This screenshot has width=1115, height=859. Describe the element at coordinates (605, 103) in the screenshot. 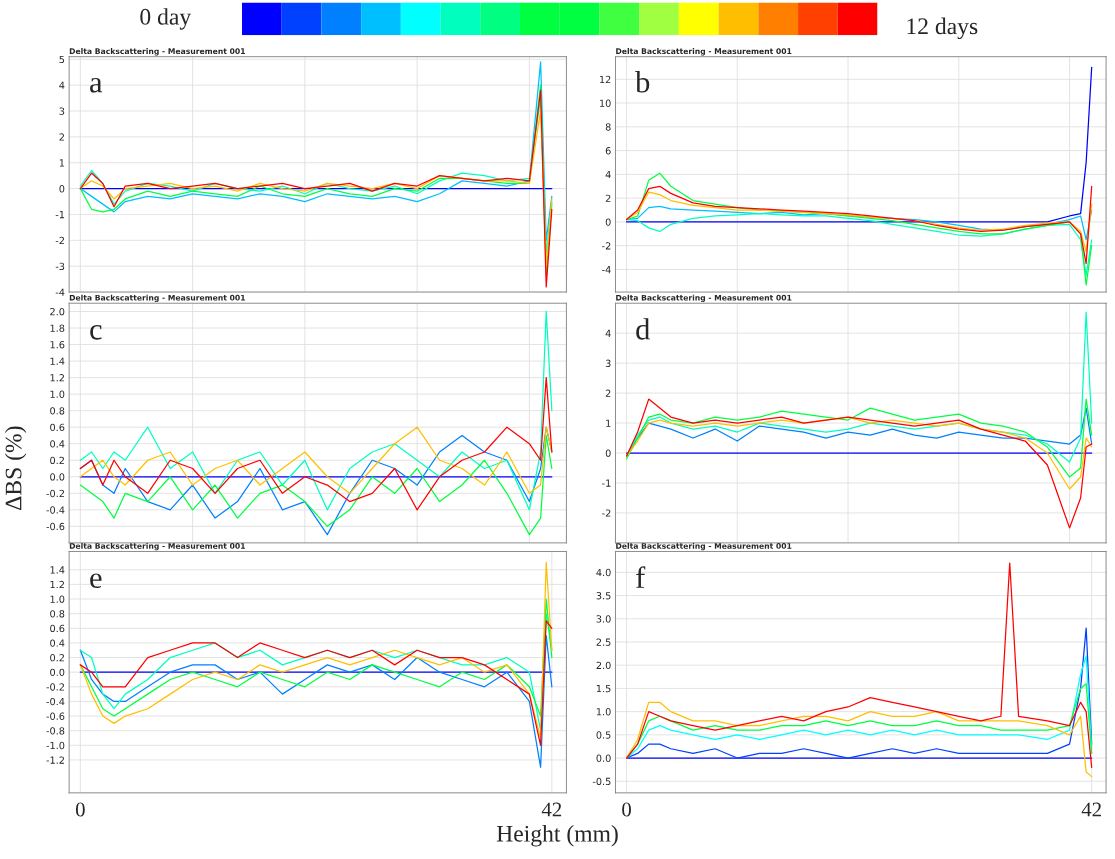

I see `y-tick-label: 10` at that location.